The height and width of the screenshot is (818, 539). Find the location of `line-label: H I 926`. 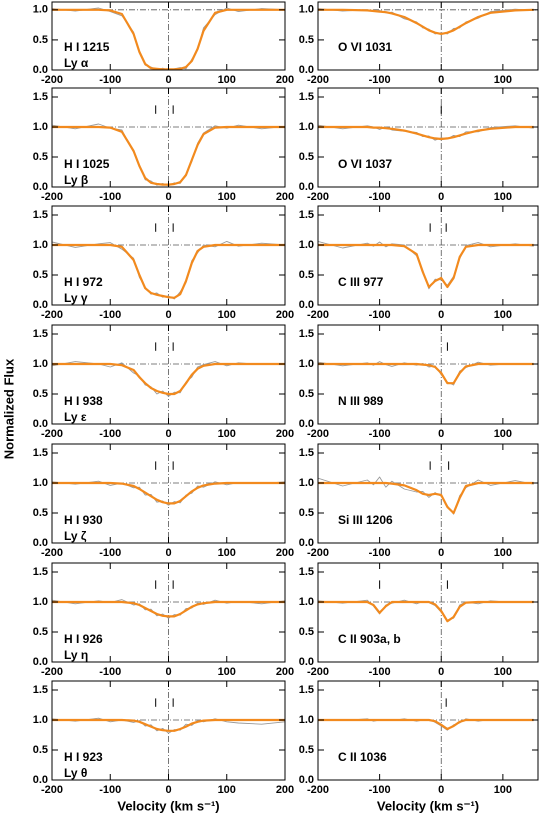

line-label: H I 926 is located at coordinates (83, 639).